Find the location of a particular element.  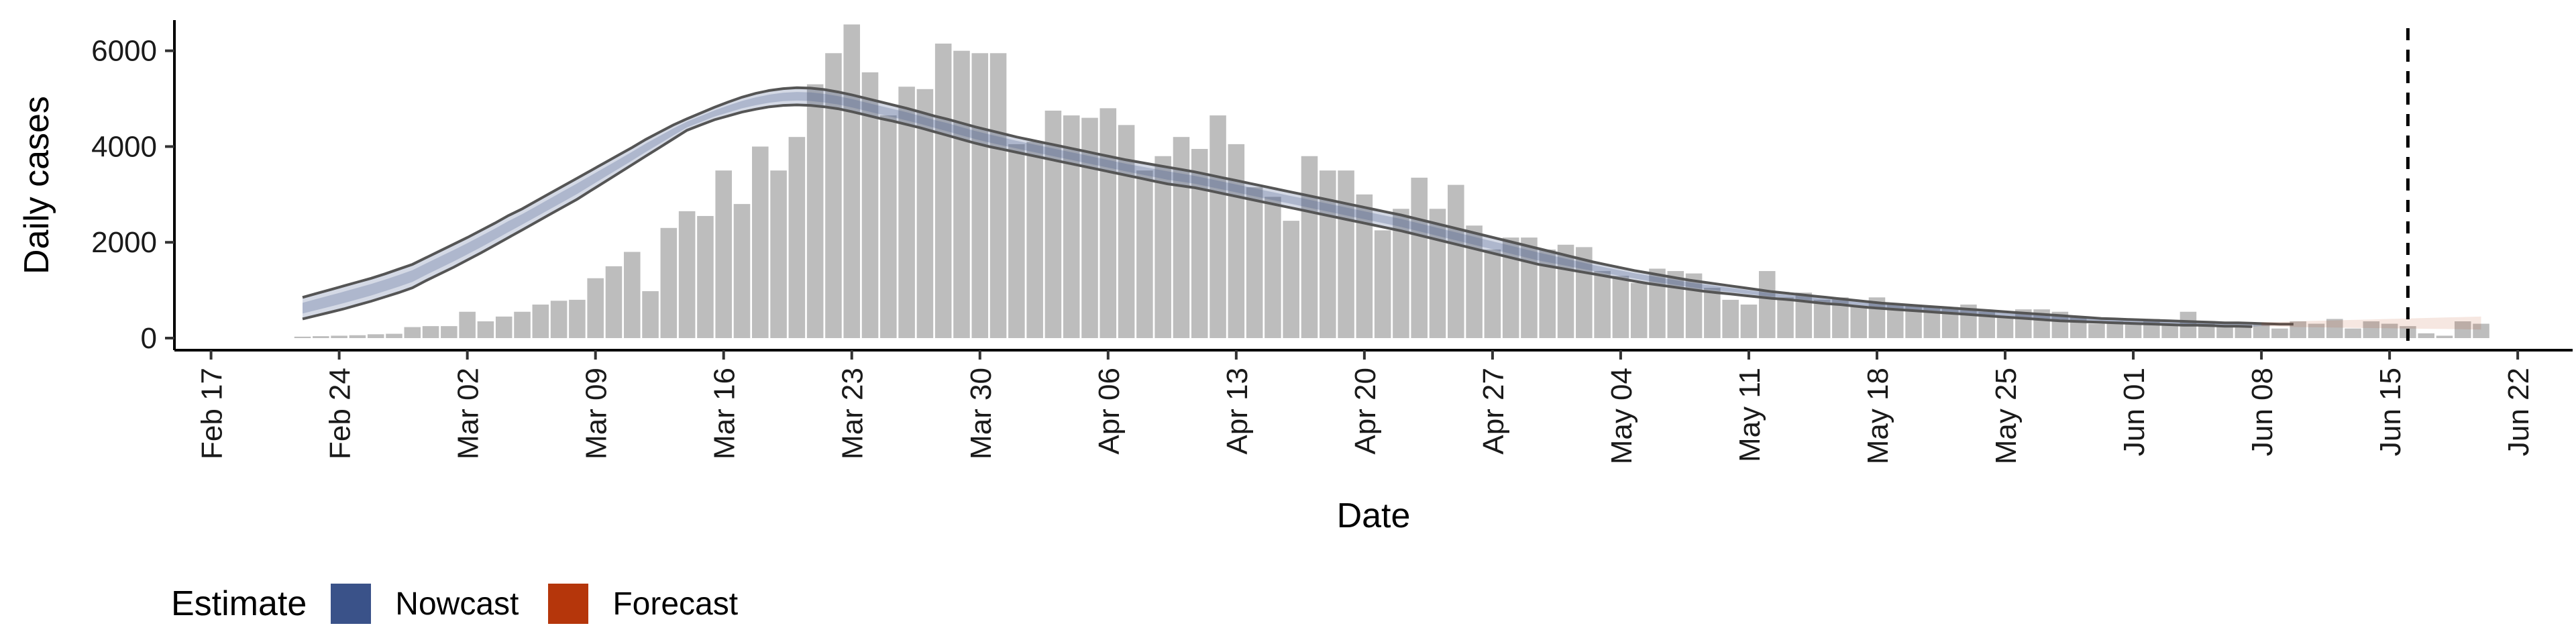

y-tick-label: 4000 is located at coordinates (124, 146).